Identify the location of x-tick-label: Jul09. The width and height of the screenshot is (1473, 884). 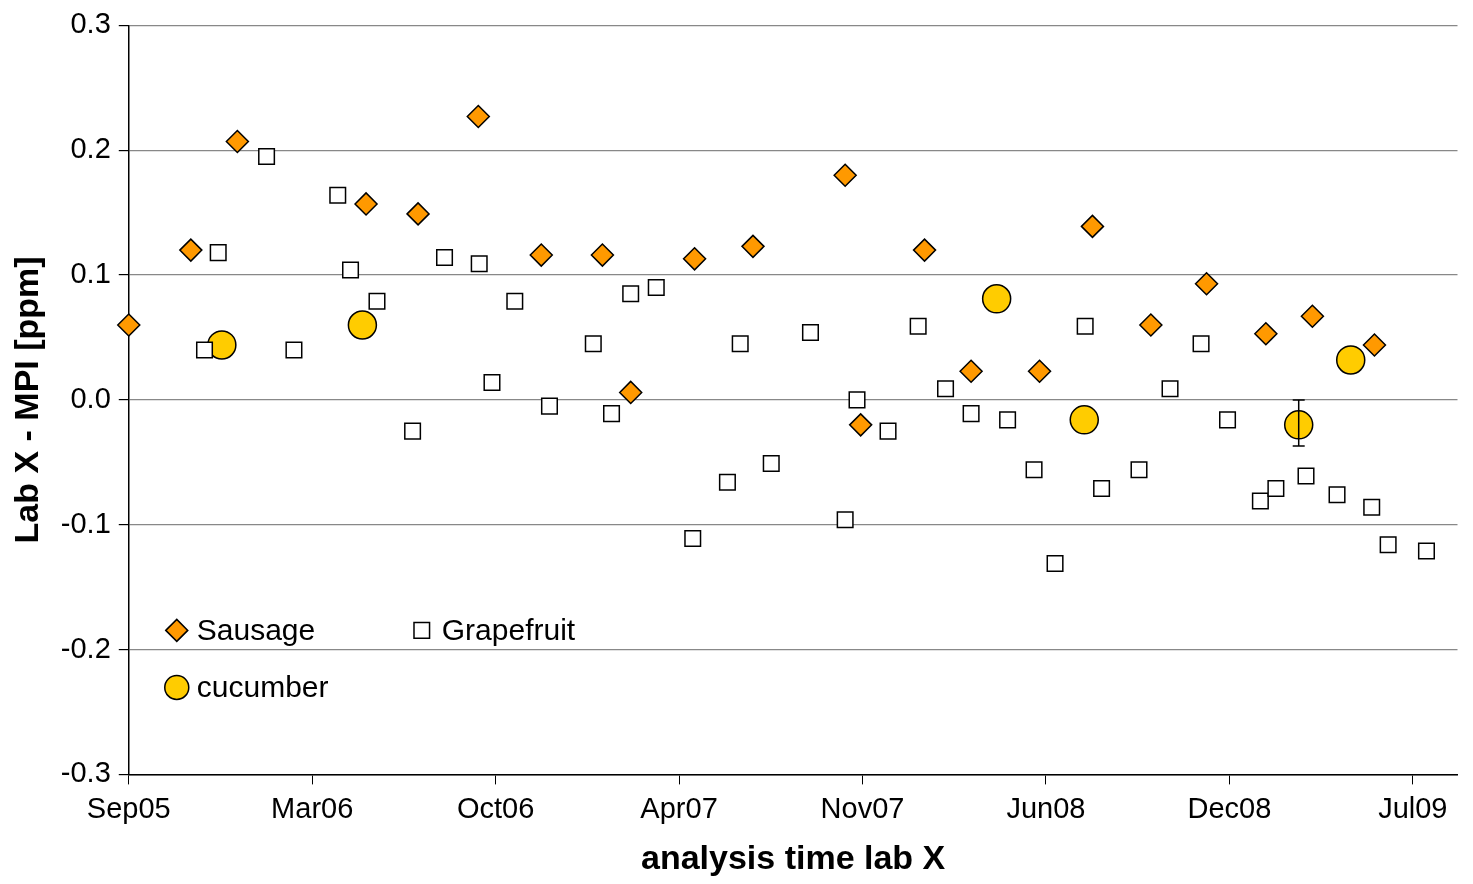
(1413, 807).